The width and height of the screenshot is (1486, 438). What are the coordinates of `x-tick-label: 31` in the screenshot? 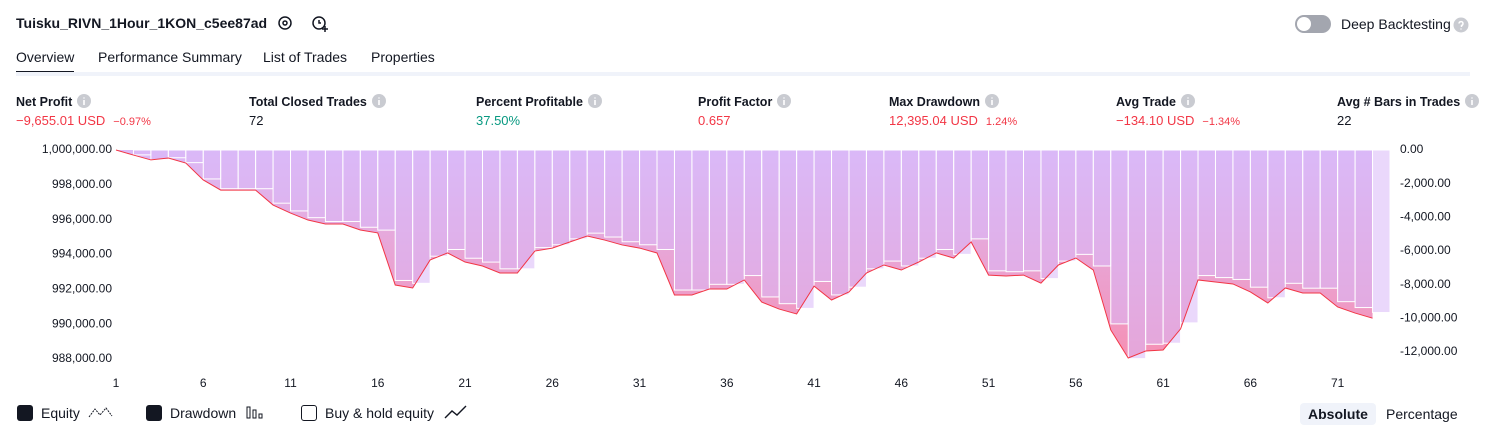 It's located at (640, 383).